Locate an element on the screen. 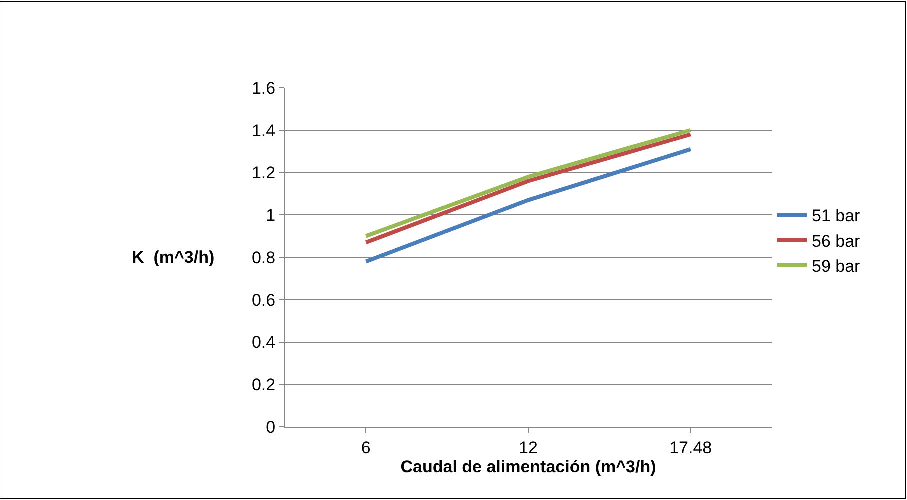 The height and width of the screenshot is (500, 907). y-tick-label: 1.4 is located at coordinates (264, 130).